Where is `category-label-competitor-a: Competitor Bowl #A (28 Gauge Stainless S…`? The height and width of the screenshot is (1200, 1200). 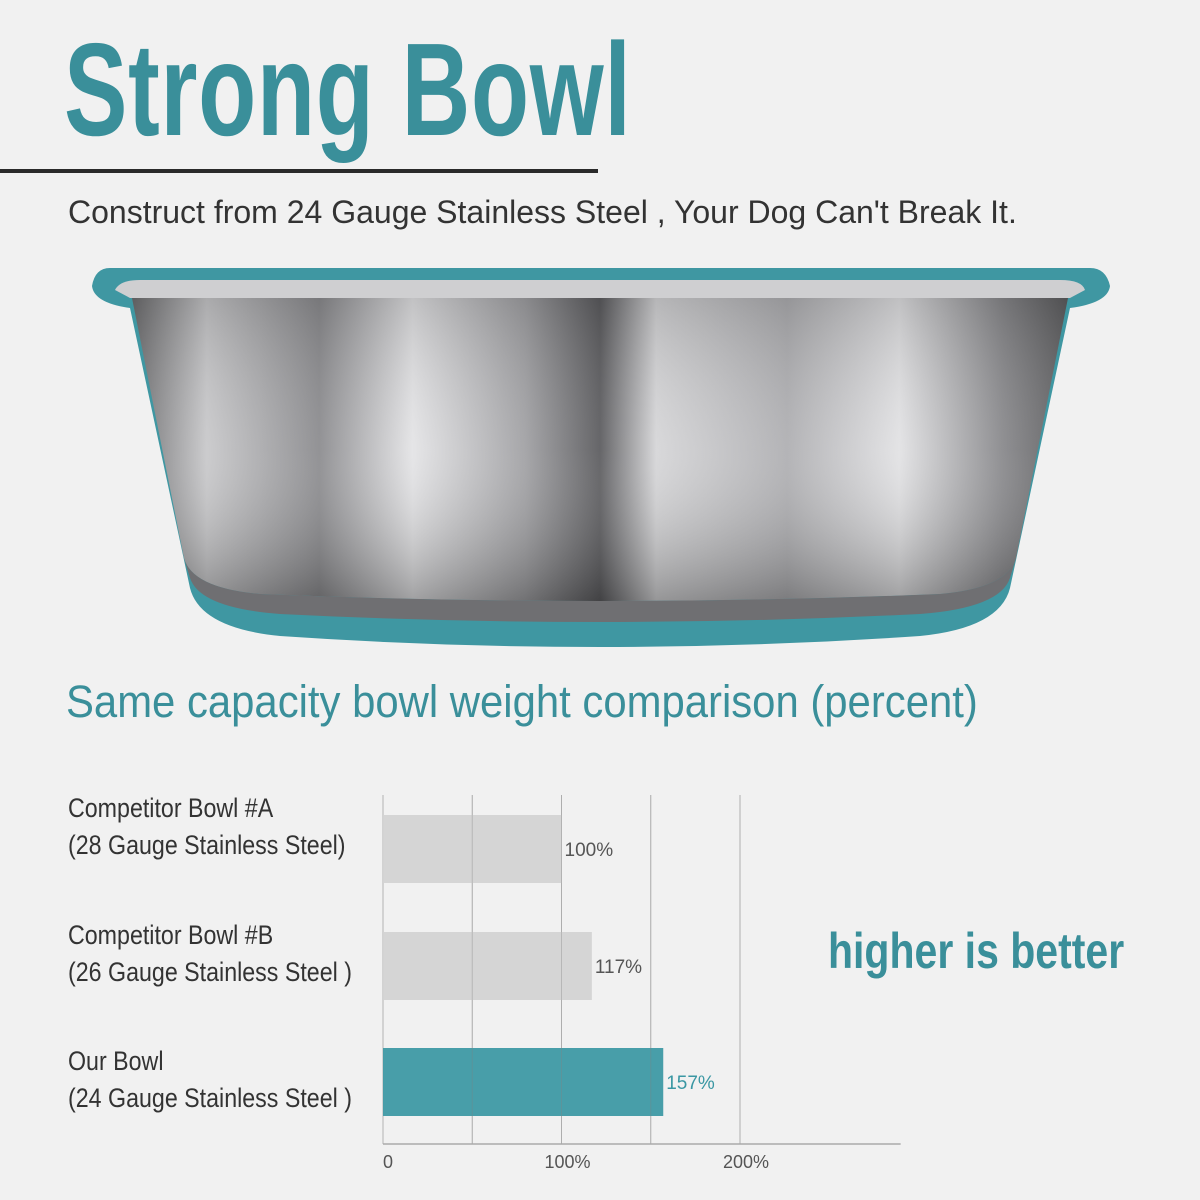
category-label-competitor-a: Competitor Bowl #A (28 Gauge Stainless S… is located at coordinates (207, 827).